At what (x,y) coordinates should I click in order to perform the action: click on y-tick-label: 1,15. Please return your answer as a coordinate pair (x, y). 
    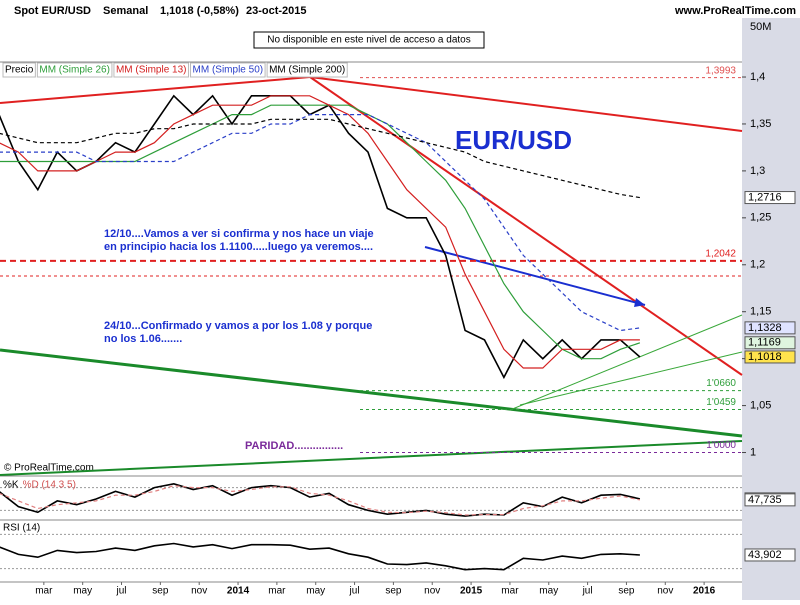
    Looking at the image, I should click on (760, 312).